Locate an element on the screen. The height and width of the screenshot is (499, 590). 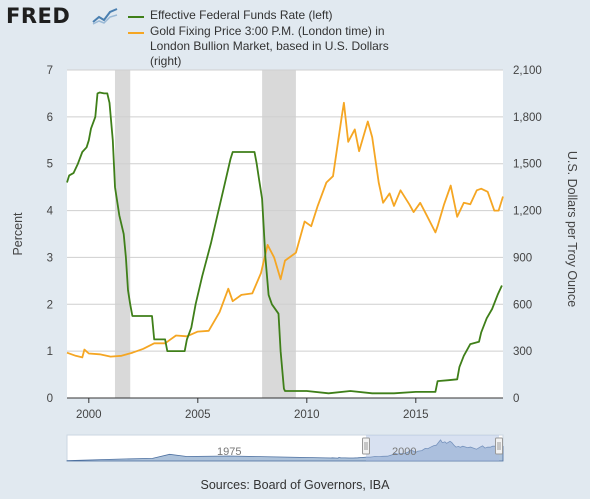
left-tick-label: 6 is located at coordinates (50, 118).